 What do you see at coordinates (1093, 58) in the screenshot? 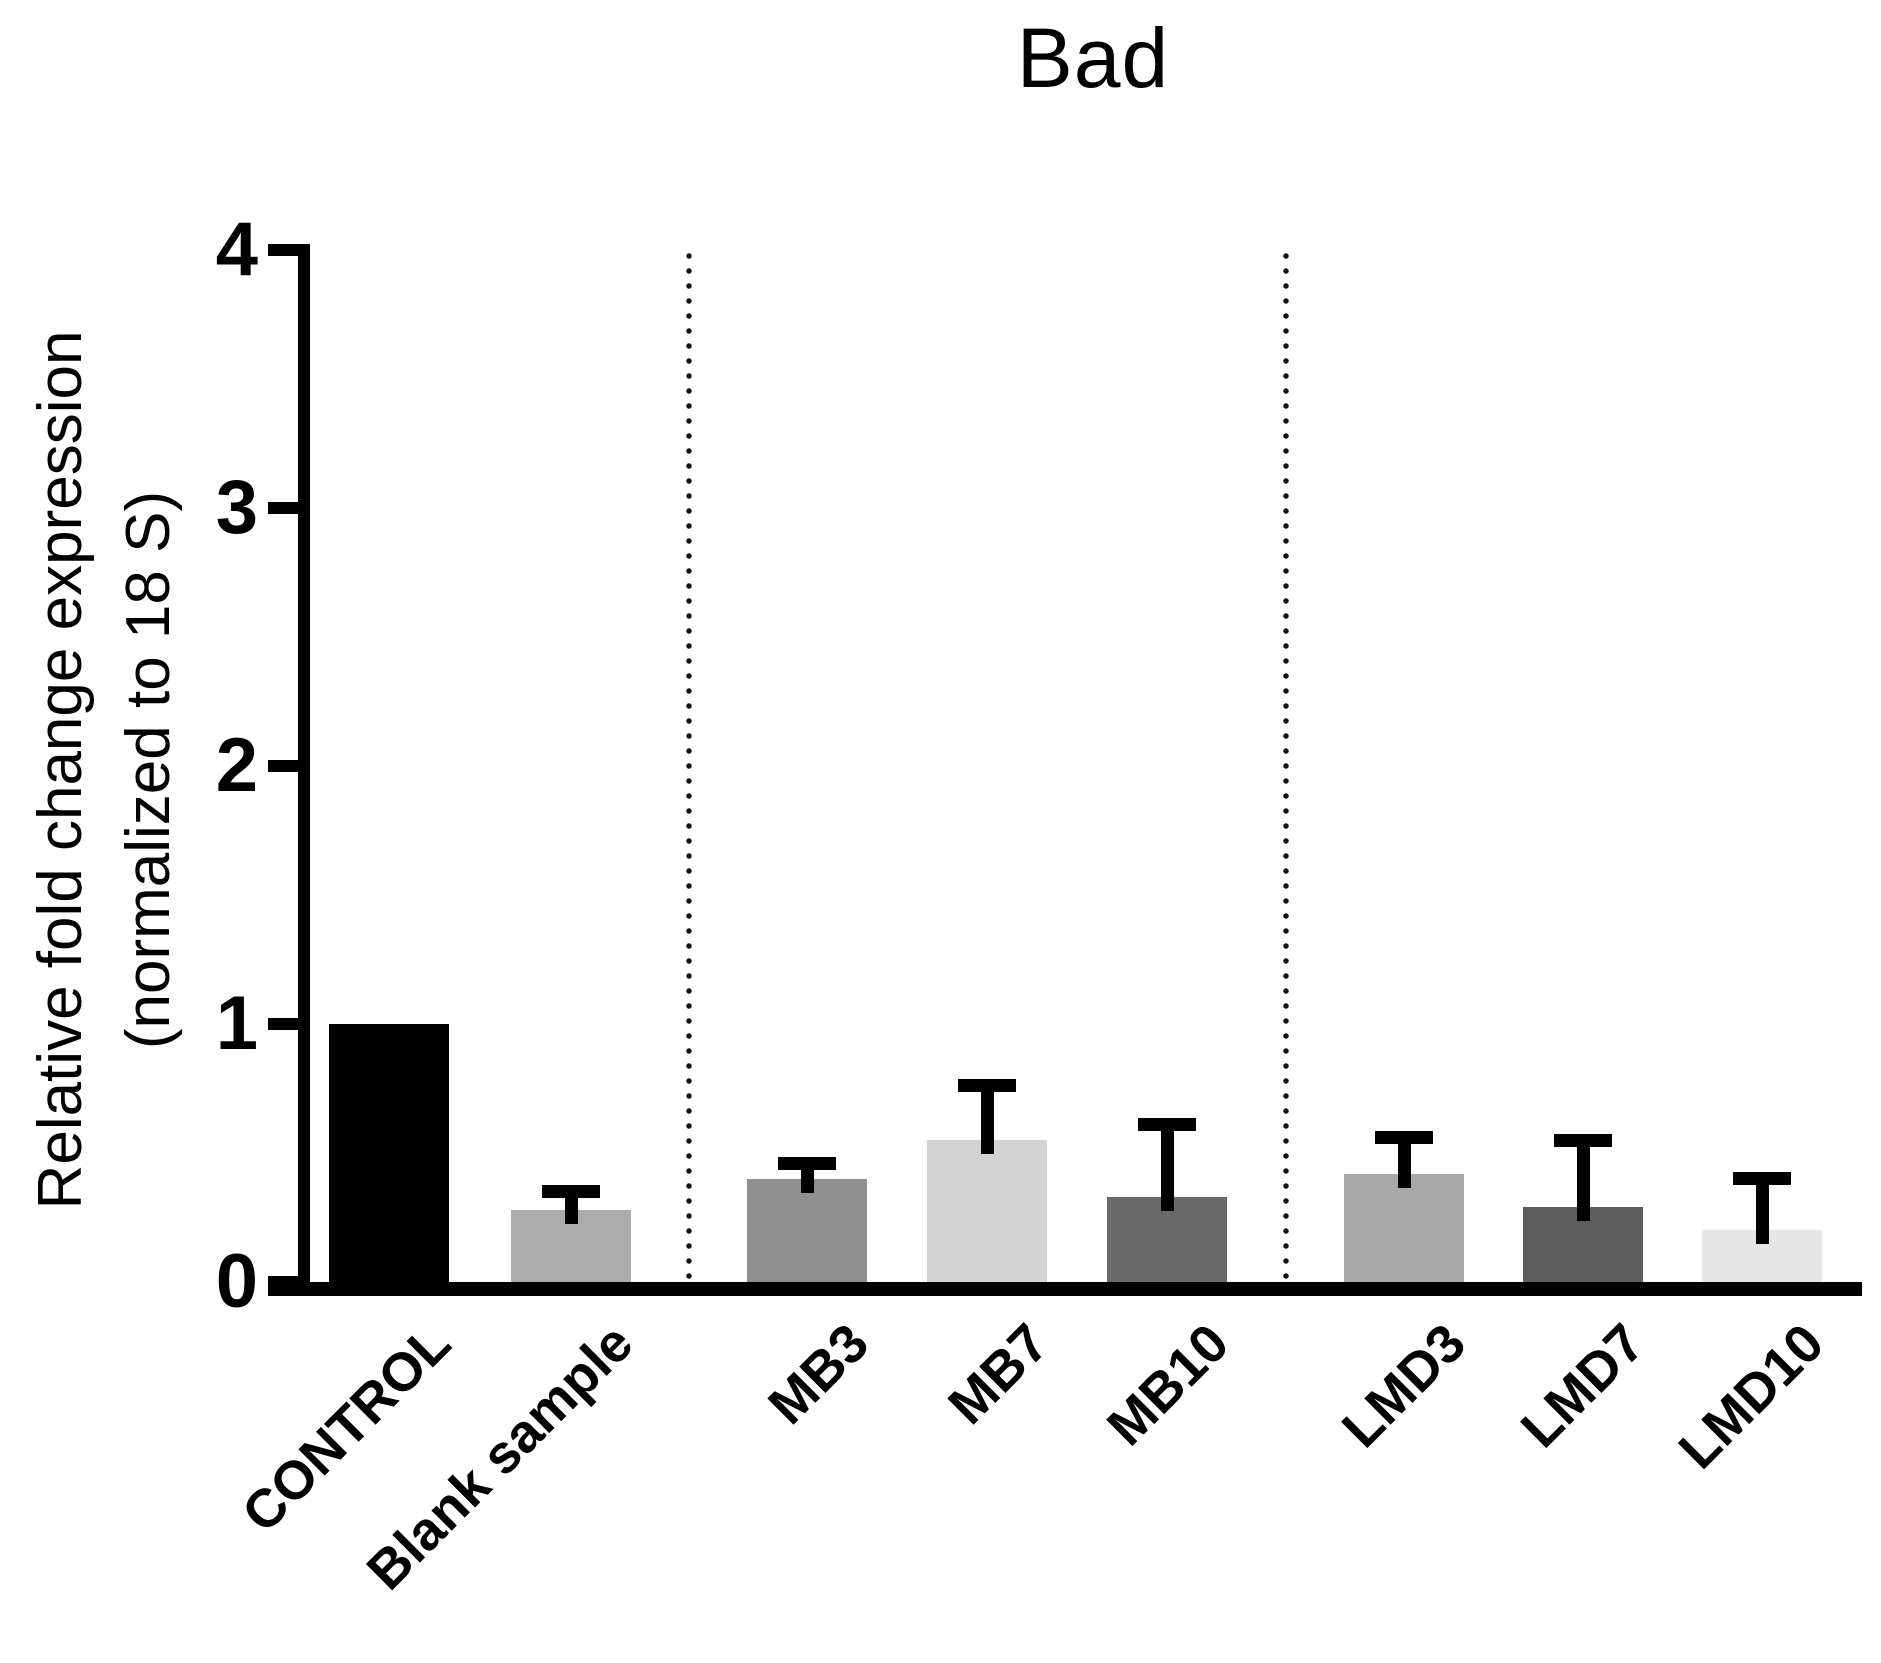
I see `chart-title: Bad` at bounding box center [1093, 58].